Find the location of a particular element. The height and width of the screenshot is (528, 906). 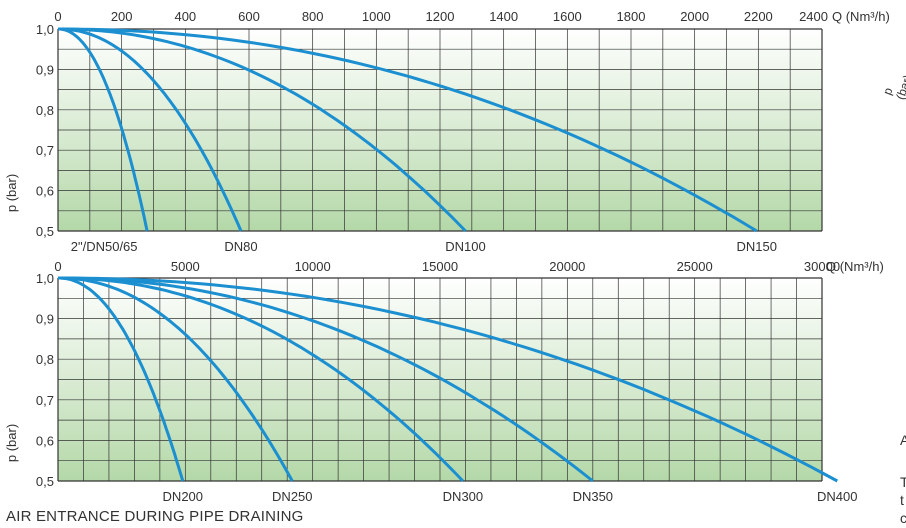

curve-dn200 is located at coordinates (121, 379).